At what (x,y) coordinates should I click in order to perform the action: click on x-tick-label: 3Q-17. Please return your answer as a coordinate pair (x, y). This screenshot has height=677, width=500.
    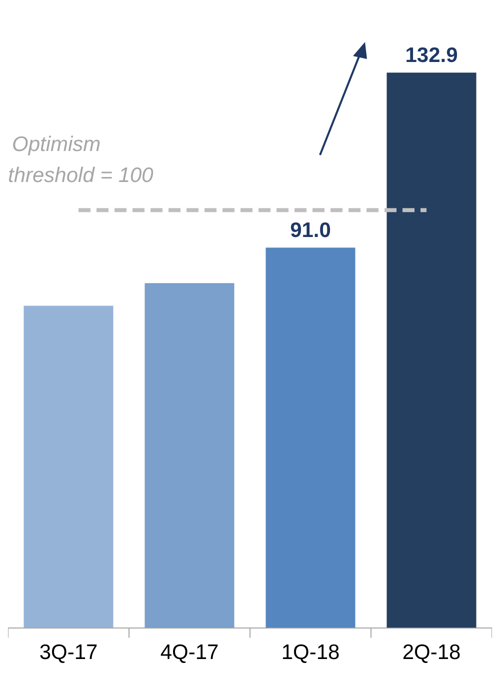
    Looking at the image, I should click on (68, 652).